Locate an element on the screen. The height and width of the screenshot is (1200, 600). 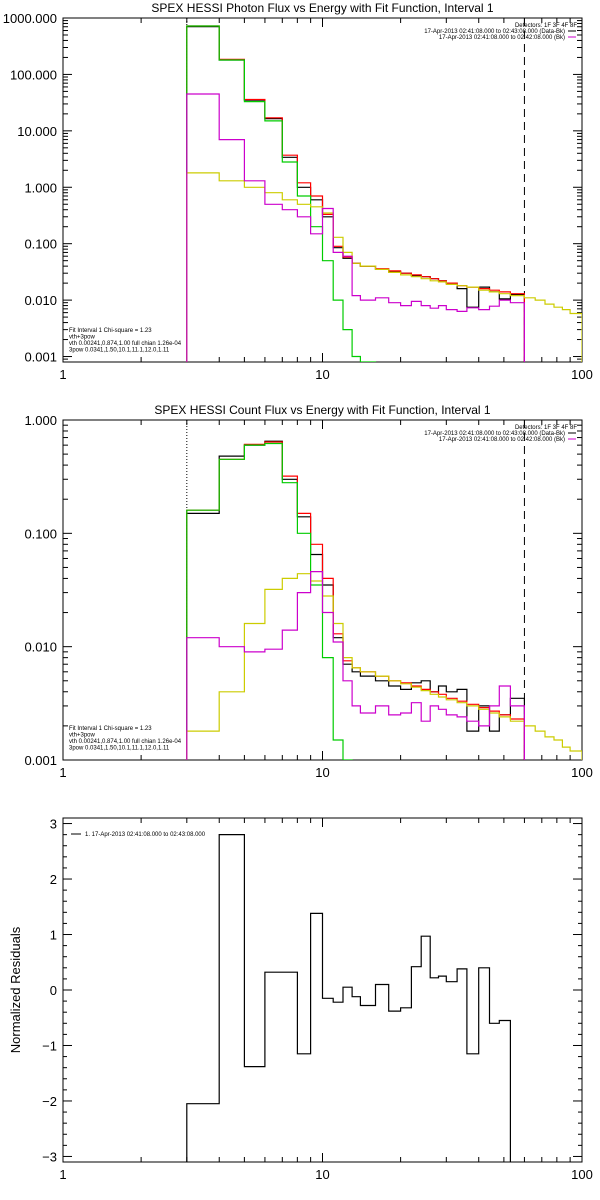
y-tick-label: 2 is located at coordinates (53, 879).